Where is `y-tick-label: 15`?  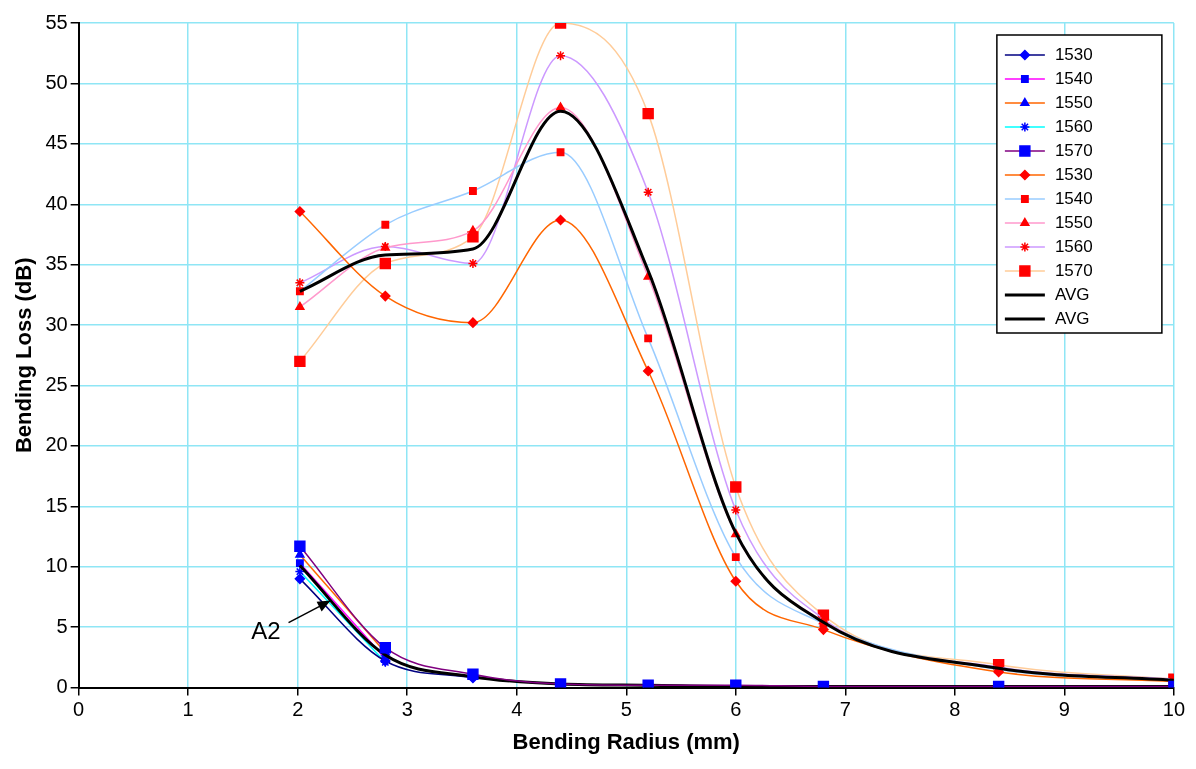 y-tick-label: 15 is located at coordinates (56, 504).